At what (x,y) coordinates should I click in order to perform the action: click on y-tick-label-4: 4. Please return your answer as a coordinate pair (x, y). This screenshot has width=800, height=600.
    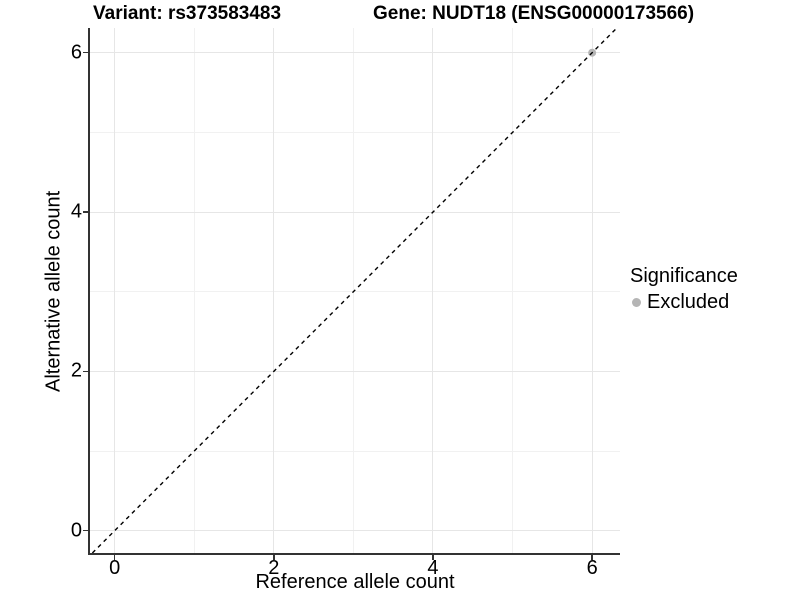
    Looking at the image, I should click on (76, 211).